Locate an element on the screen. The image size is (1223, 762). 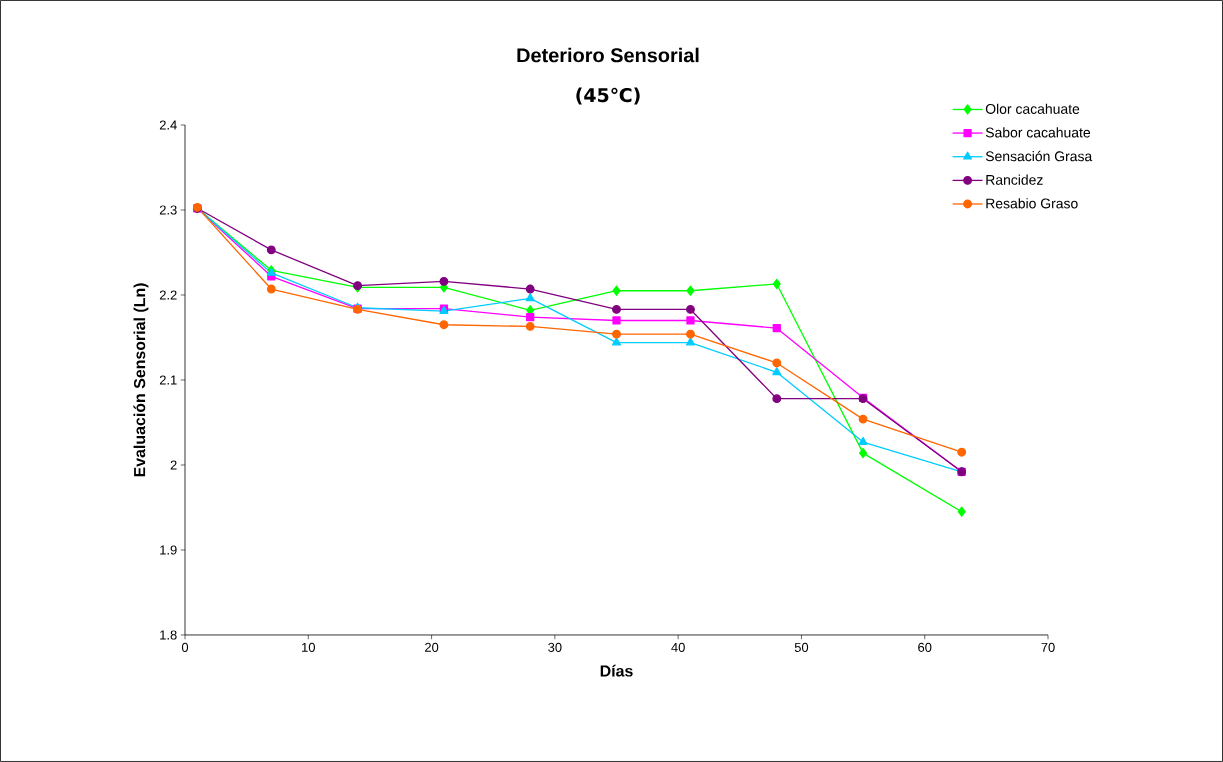
legend-label: Sabor cacahuate is located at coordinates (1038, 132).